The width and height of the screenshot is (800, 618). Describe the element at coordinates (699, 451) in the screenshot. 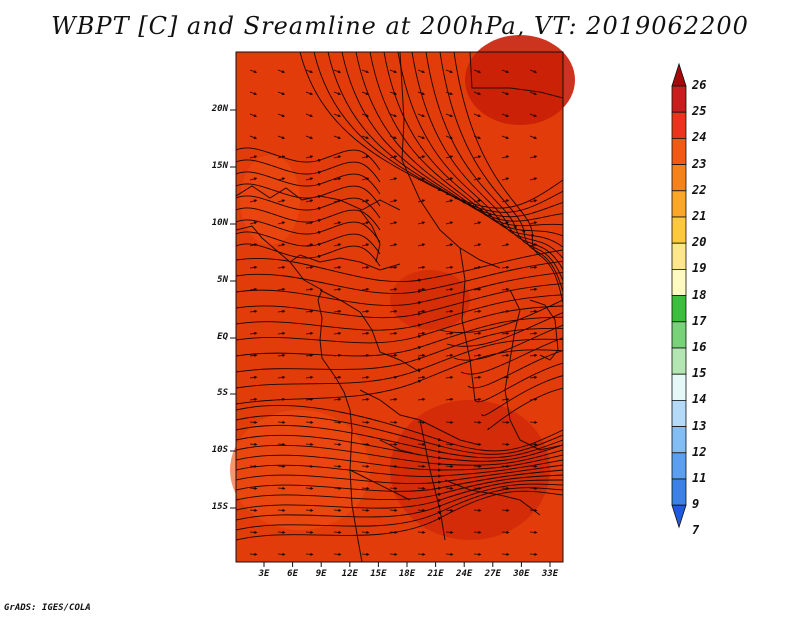

I see `colorbar-level-label: 12` at that location.